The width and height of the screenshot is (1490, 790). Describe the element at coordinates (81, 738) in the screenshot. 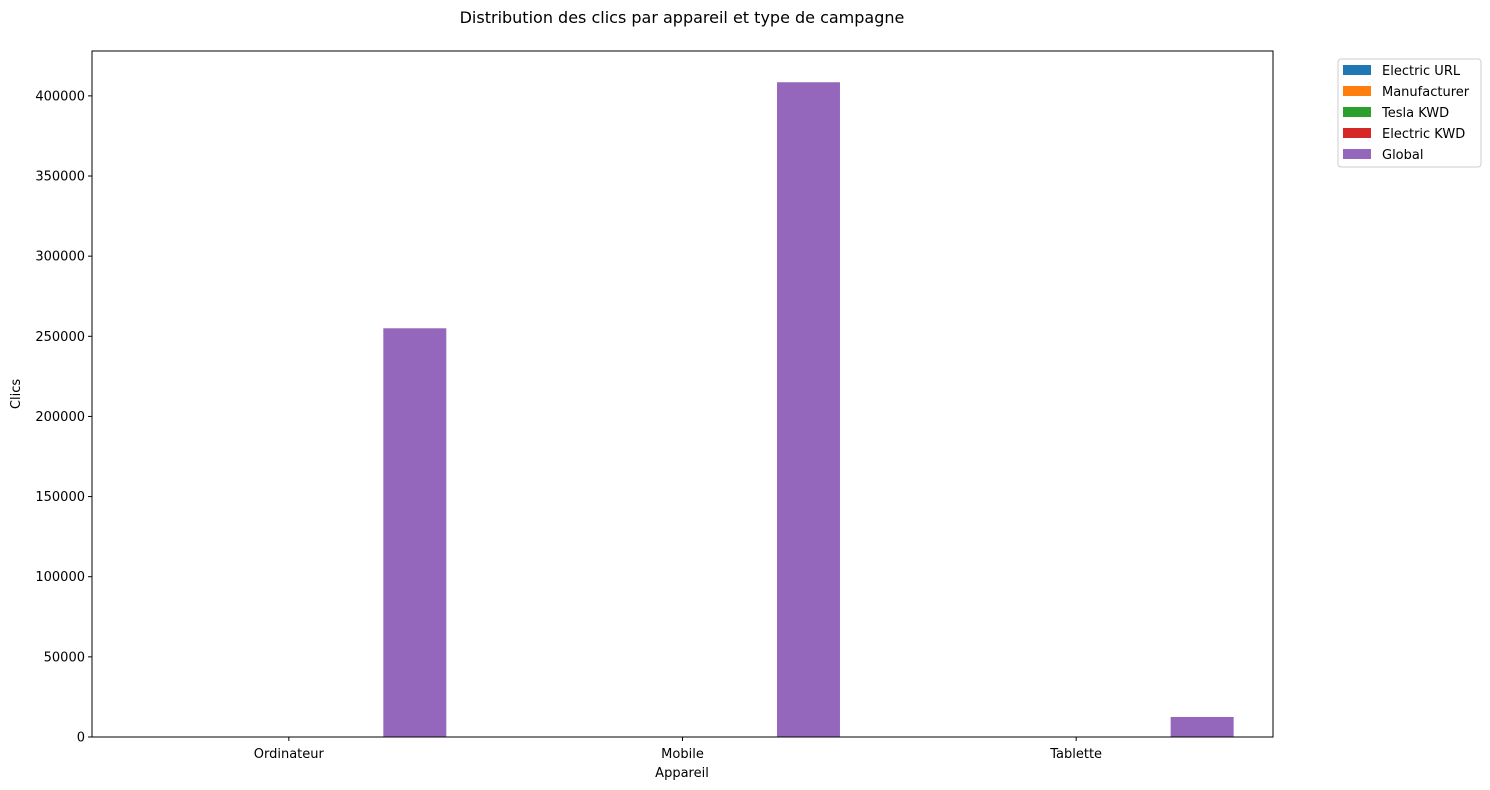

I see `y-tick-label: 0` at that location.